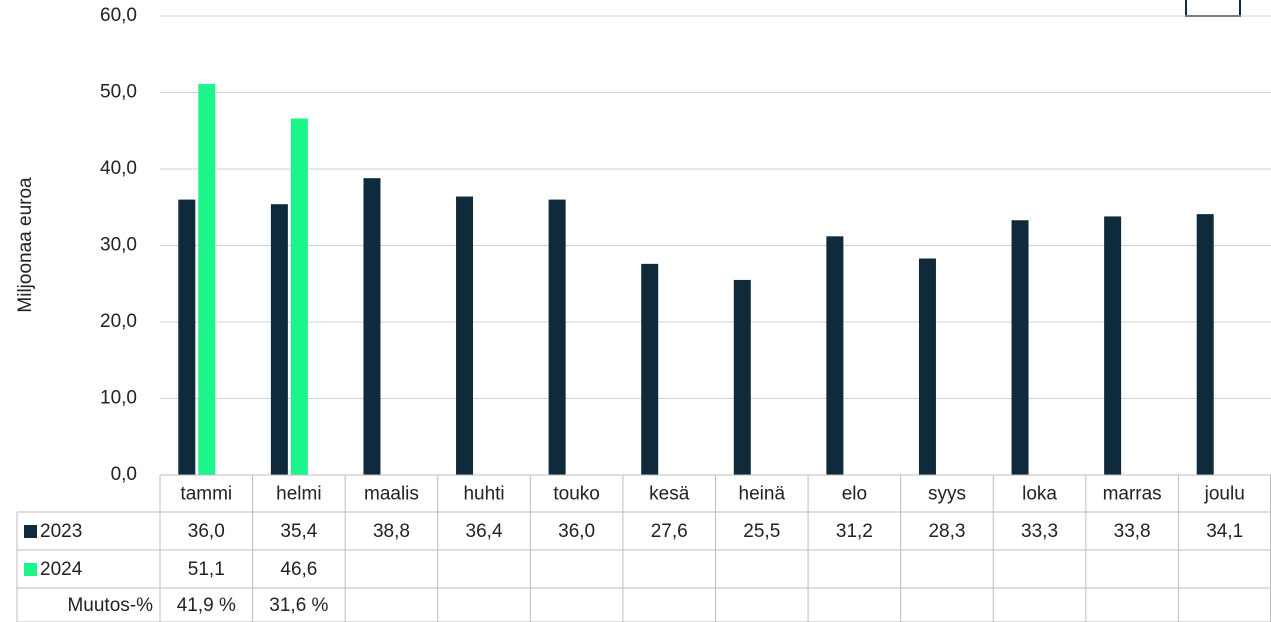 Image resolution: width=1271 pixels, height=622 pixels. I want to click on data-label: 33,8, so click(1132, 531).